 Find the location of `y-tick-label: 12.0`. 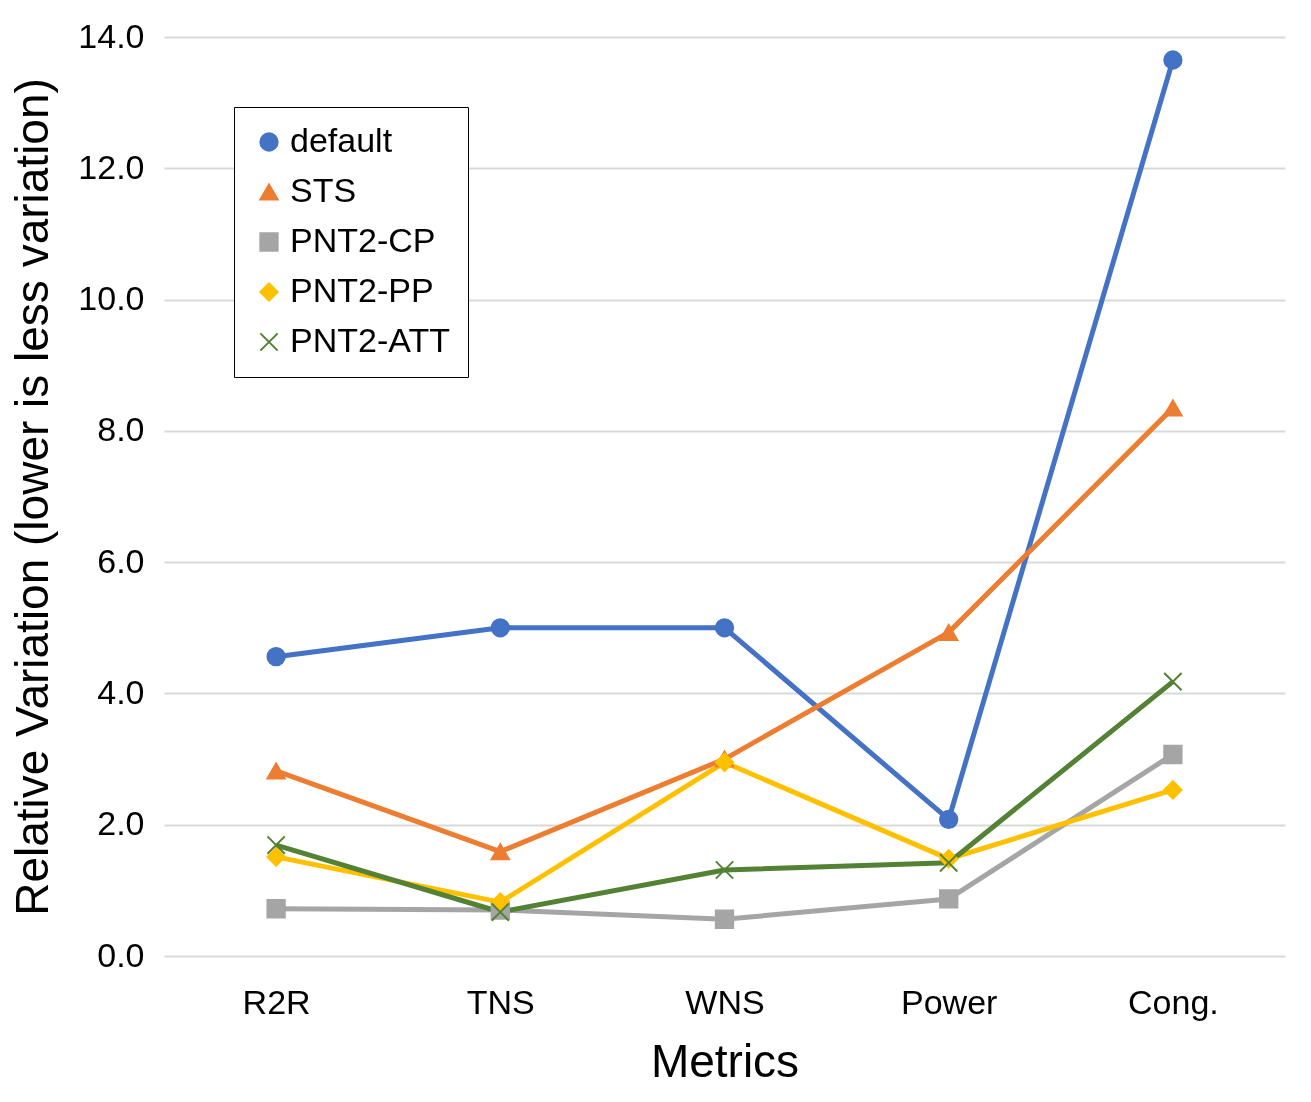

y-tick-label: 12.0 is located at coordinates (111, 166).